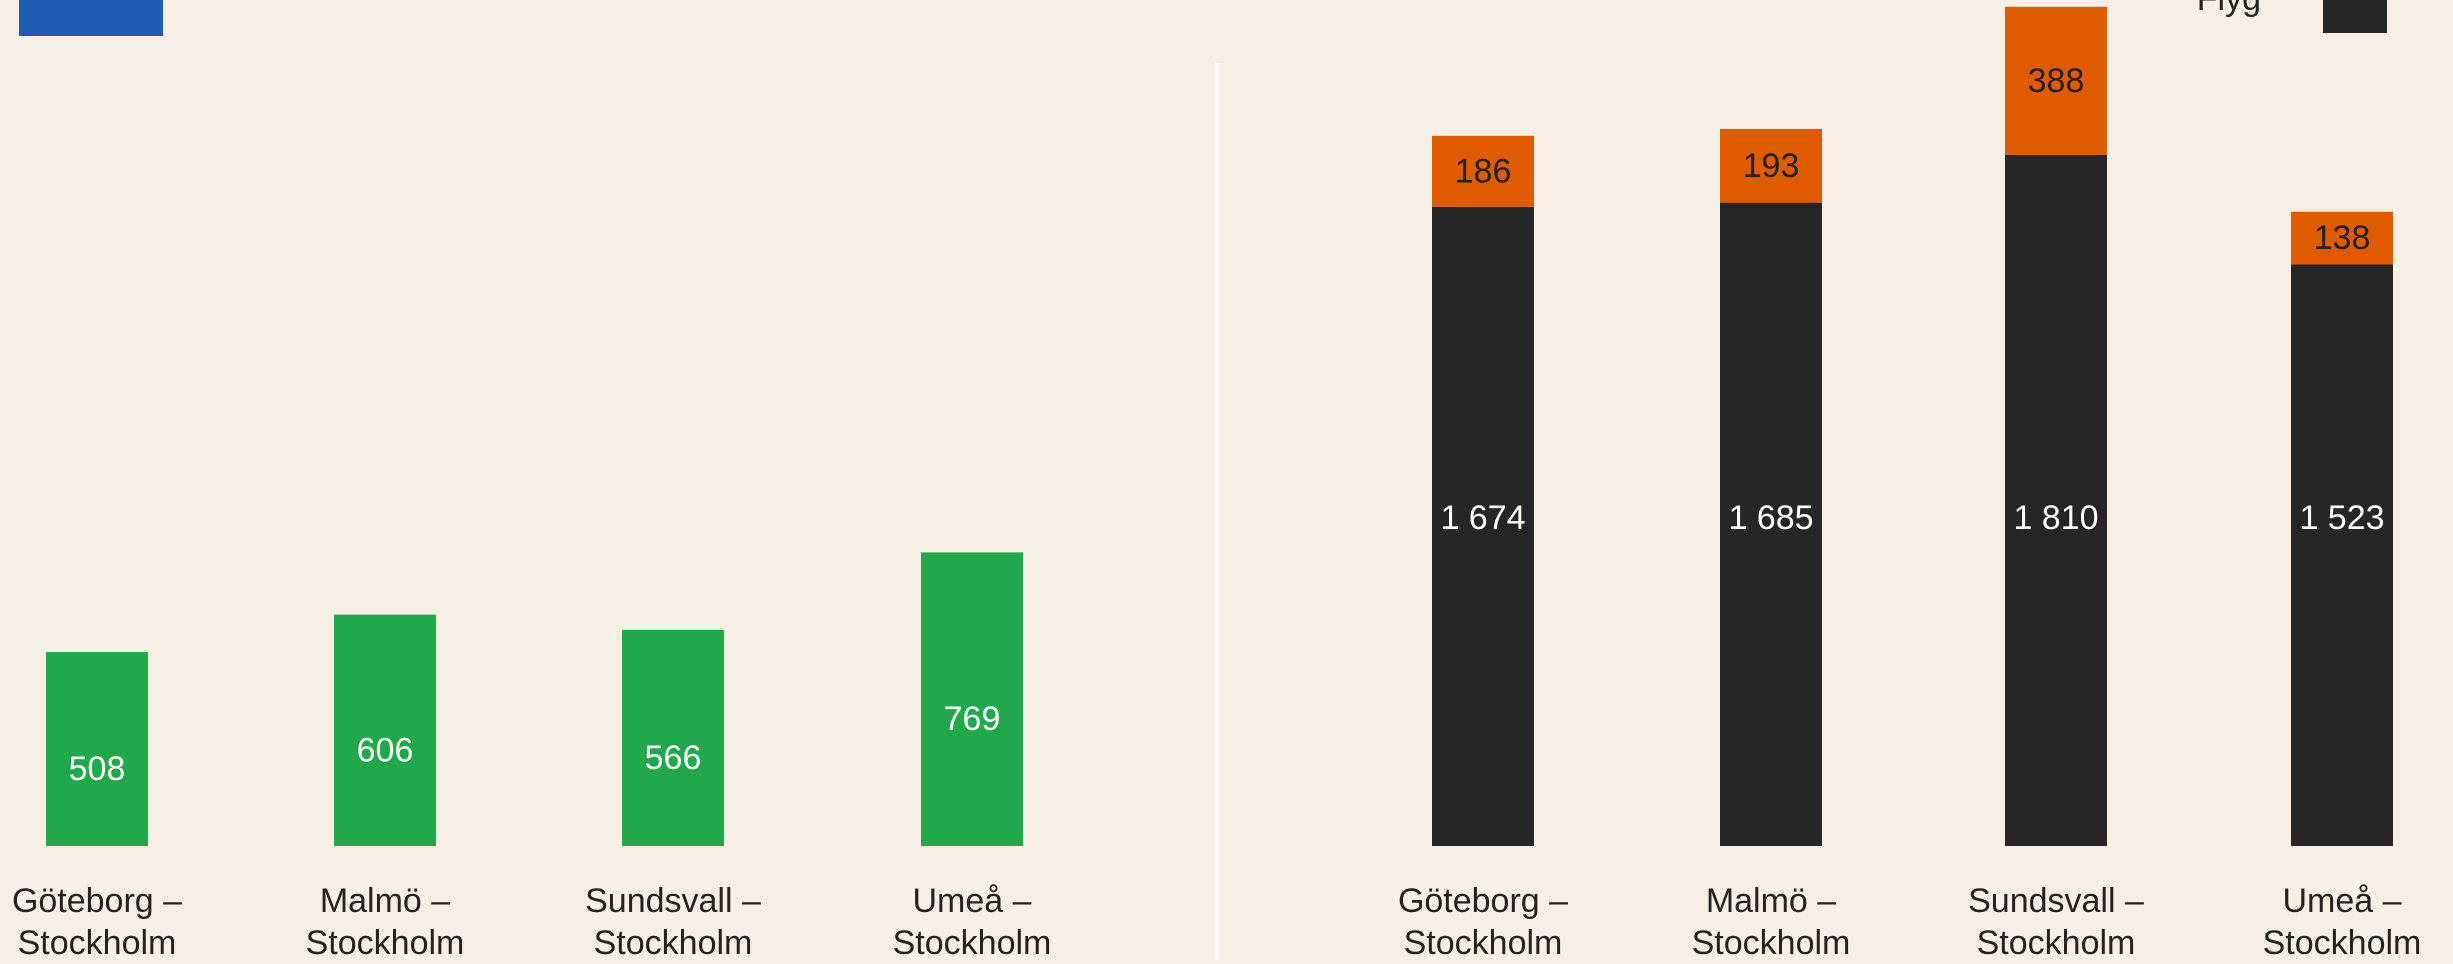 The width and height of the screenshot is (2453, 964). What do you see at coordinates (2341, 518) in the screenshot?
I see `value-label: 1 523` at bounding box center [2341, 518].